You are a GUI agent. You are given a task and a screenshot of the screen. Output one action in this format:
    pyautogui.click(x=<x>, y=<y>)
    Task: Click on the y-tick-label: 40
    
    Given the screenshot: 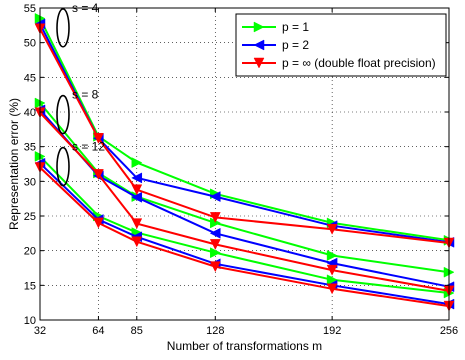 What is the action you would take?
    pyautogui.click(x=30, y=113)
    